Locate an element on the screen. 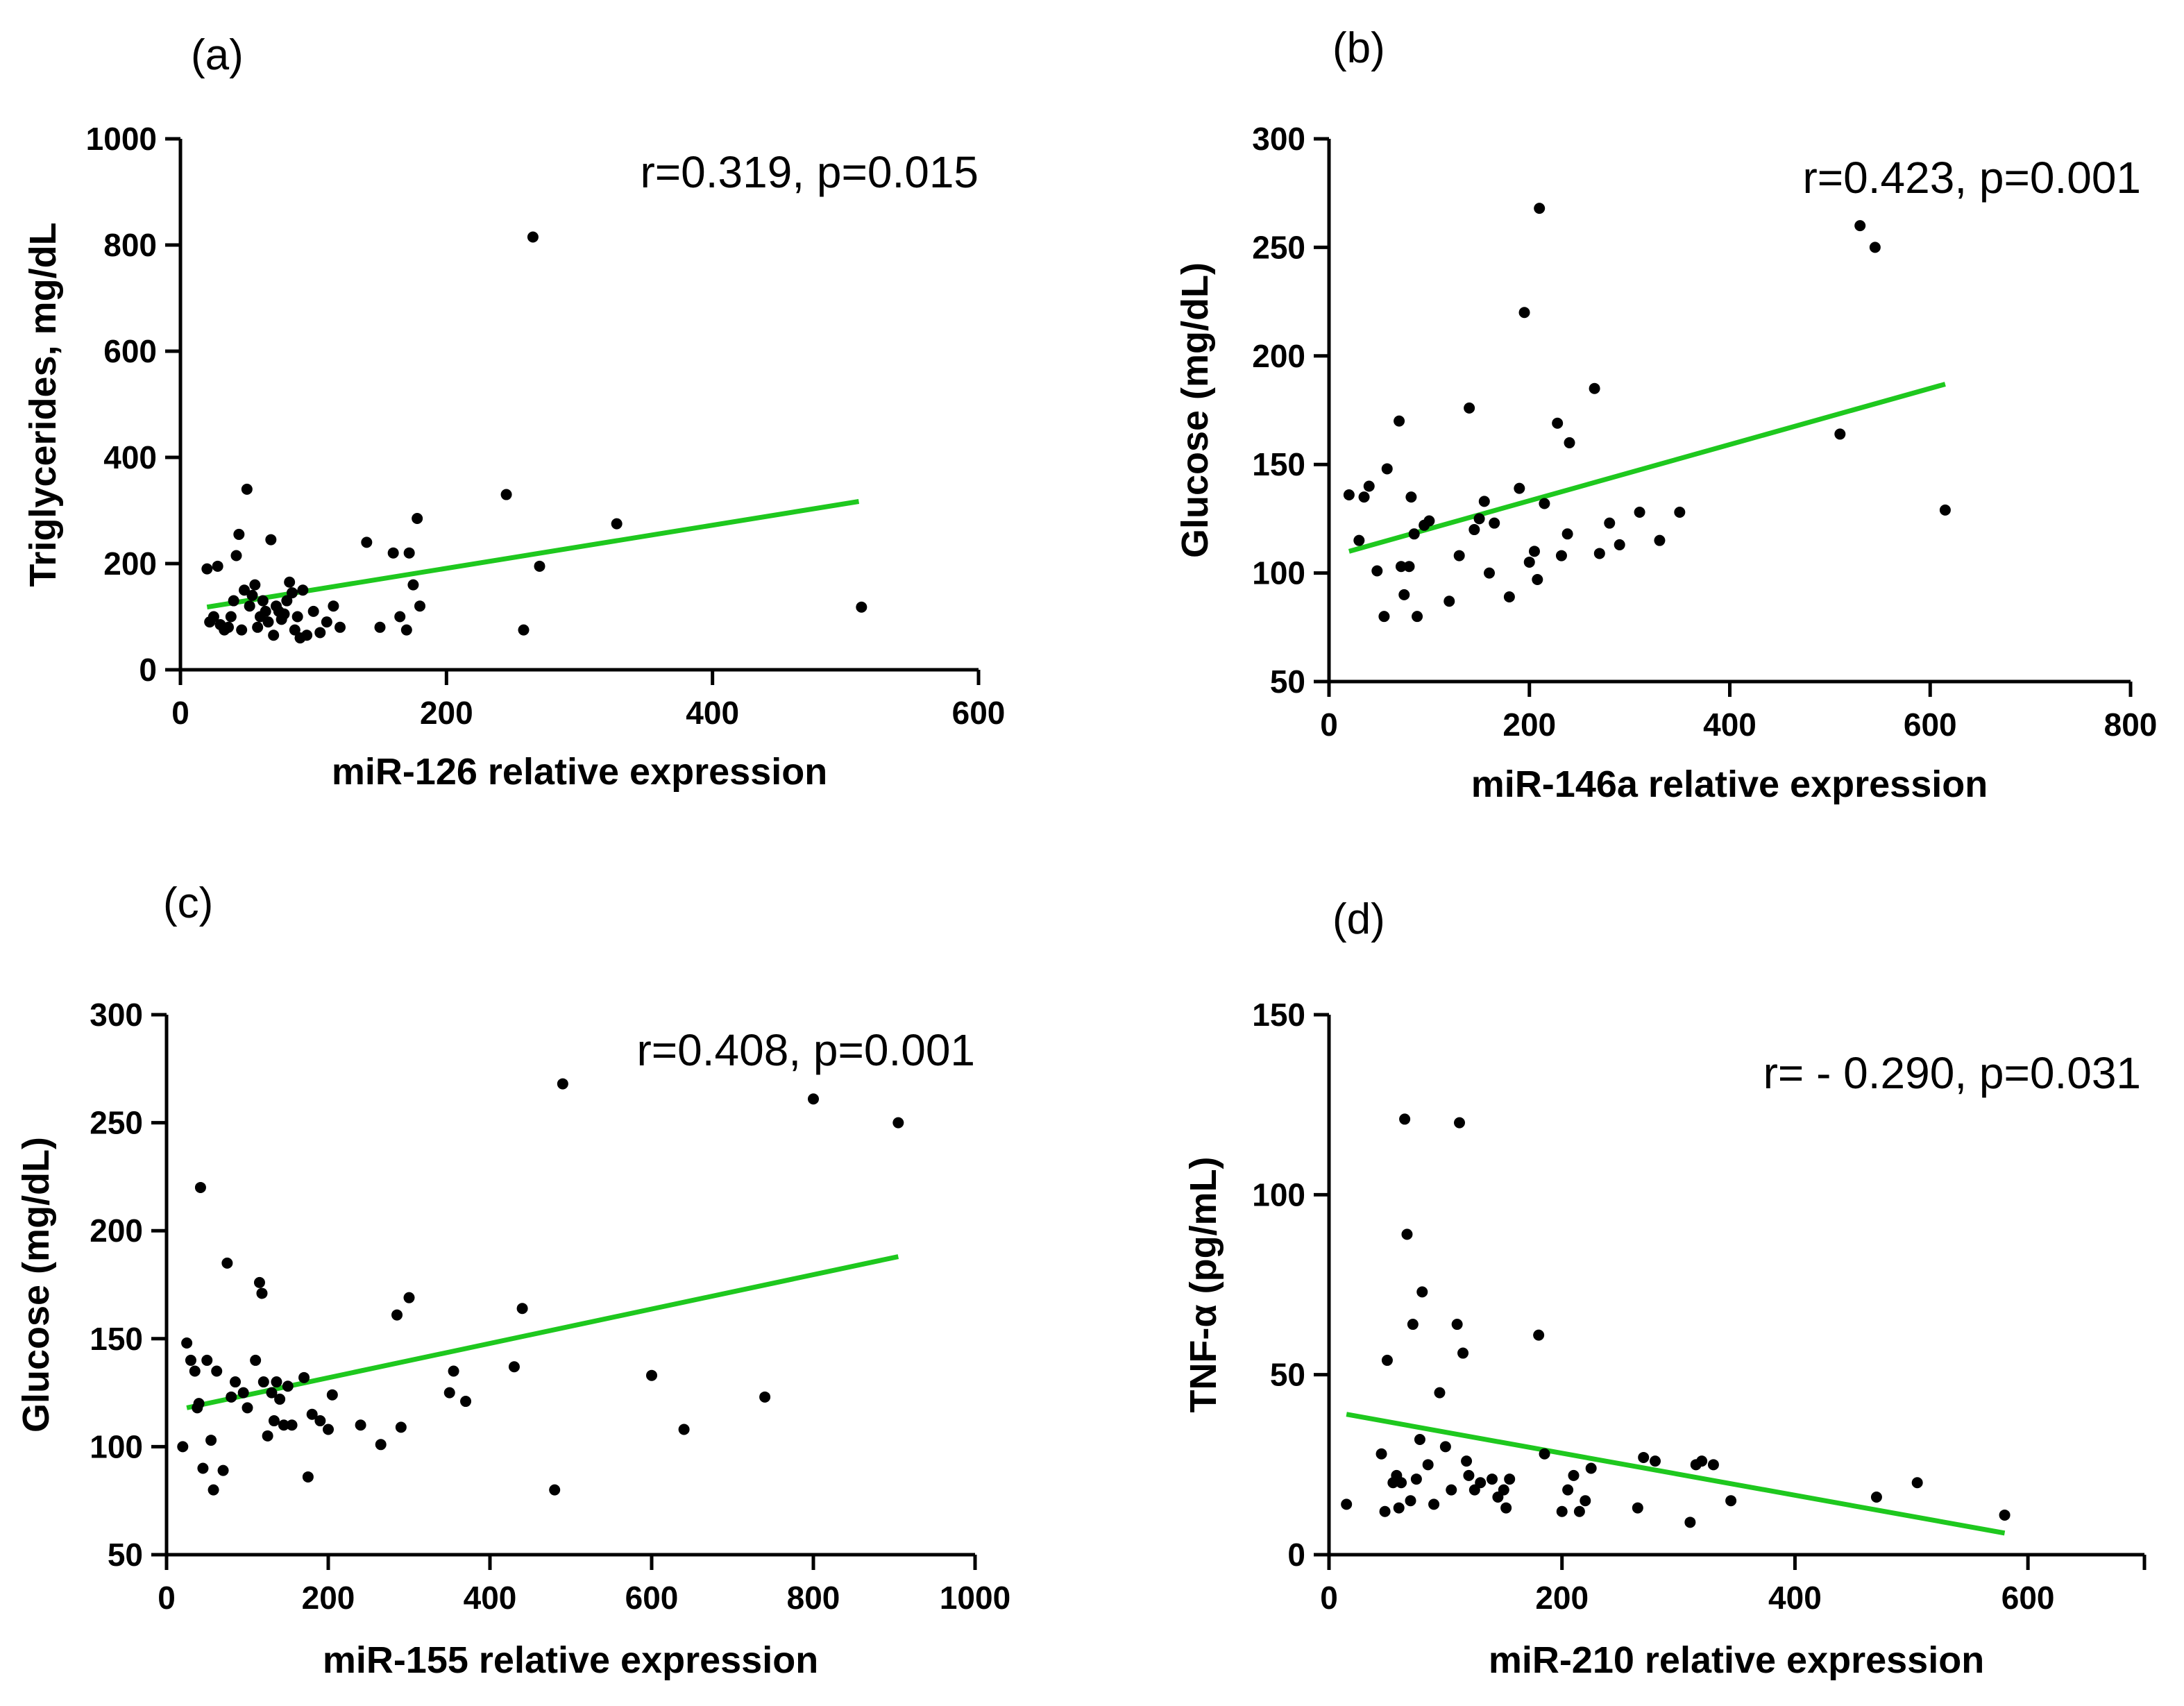 The image size is (2184, 1706). x-tick-label: 0 is located at coordinates (1329, 1598).